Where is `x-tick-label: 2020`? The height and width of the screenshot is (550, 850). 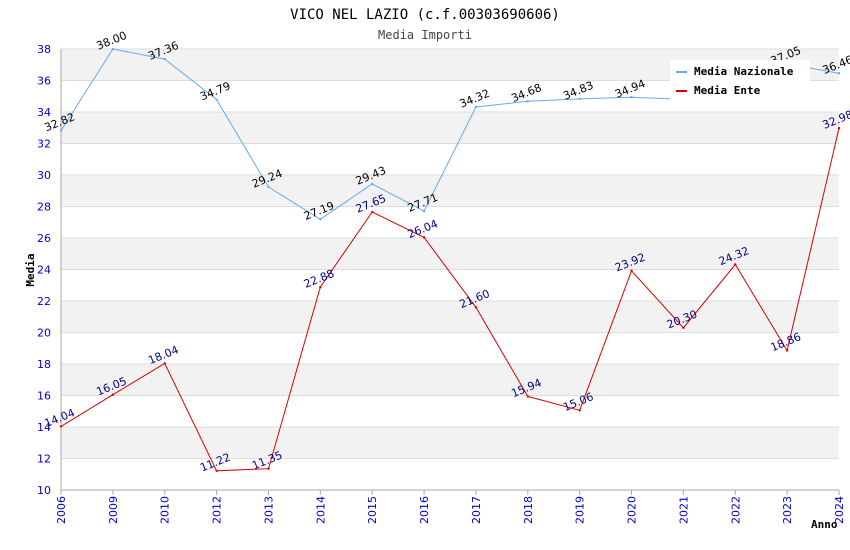
x-tick-label: 2020 is located at coordinates (632, 510).